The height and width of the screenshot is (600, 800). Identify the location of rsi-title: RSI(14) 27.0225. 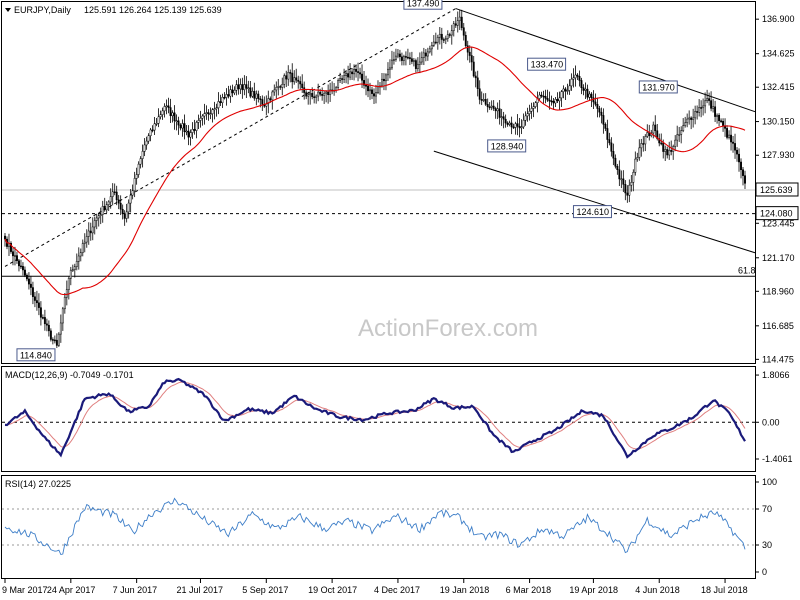
(38, 484).